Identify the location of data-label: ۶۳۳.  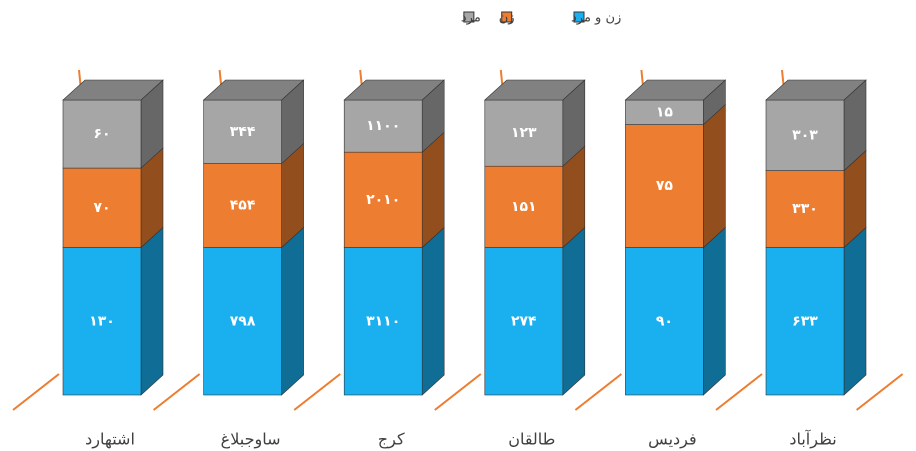
(805, 321).